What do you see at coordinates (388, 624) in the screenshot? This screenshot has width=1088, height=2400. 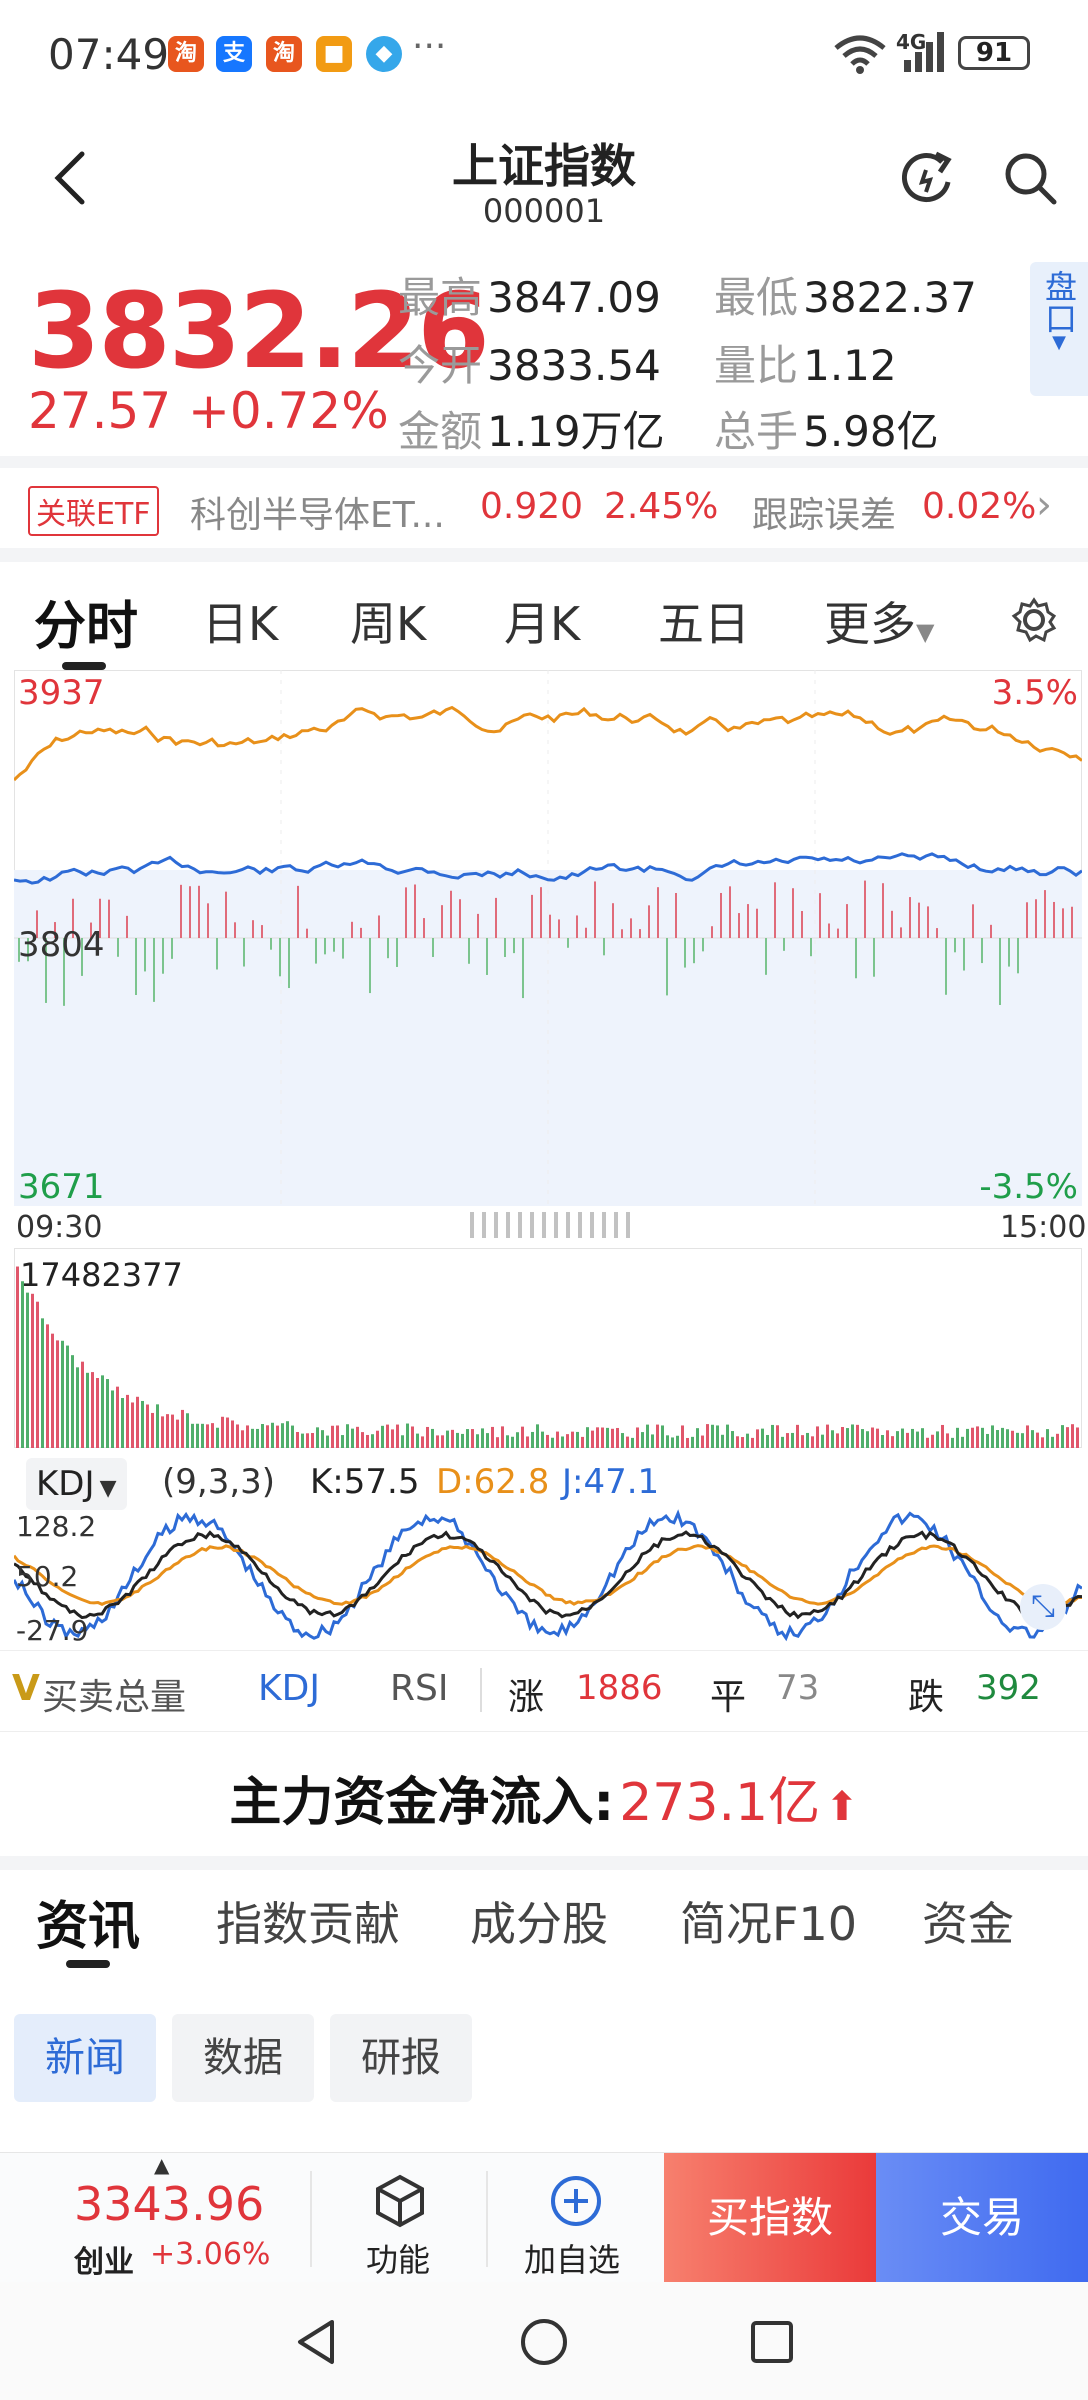 I see `tab-weekly-k: 周K` at bounding box center [388, 624].